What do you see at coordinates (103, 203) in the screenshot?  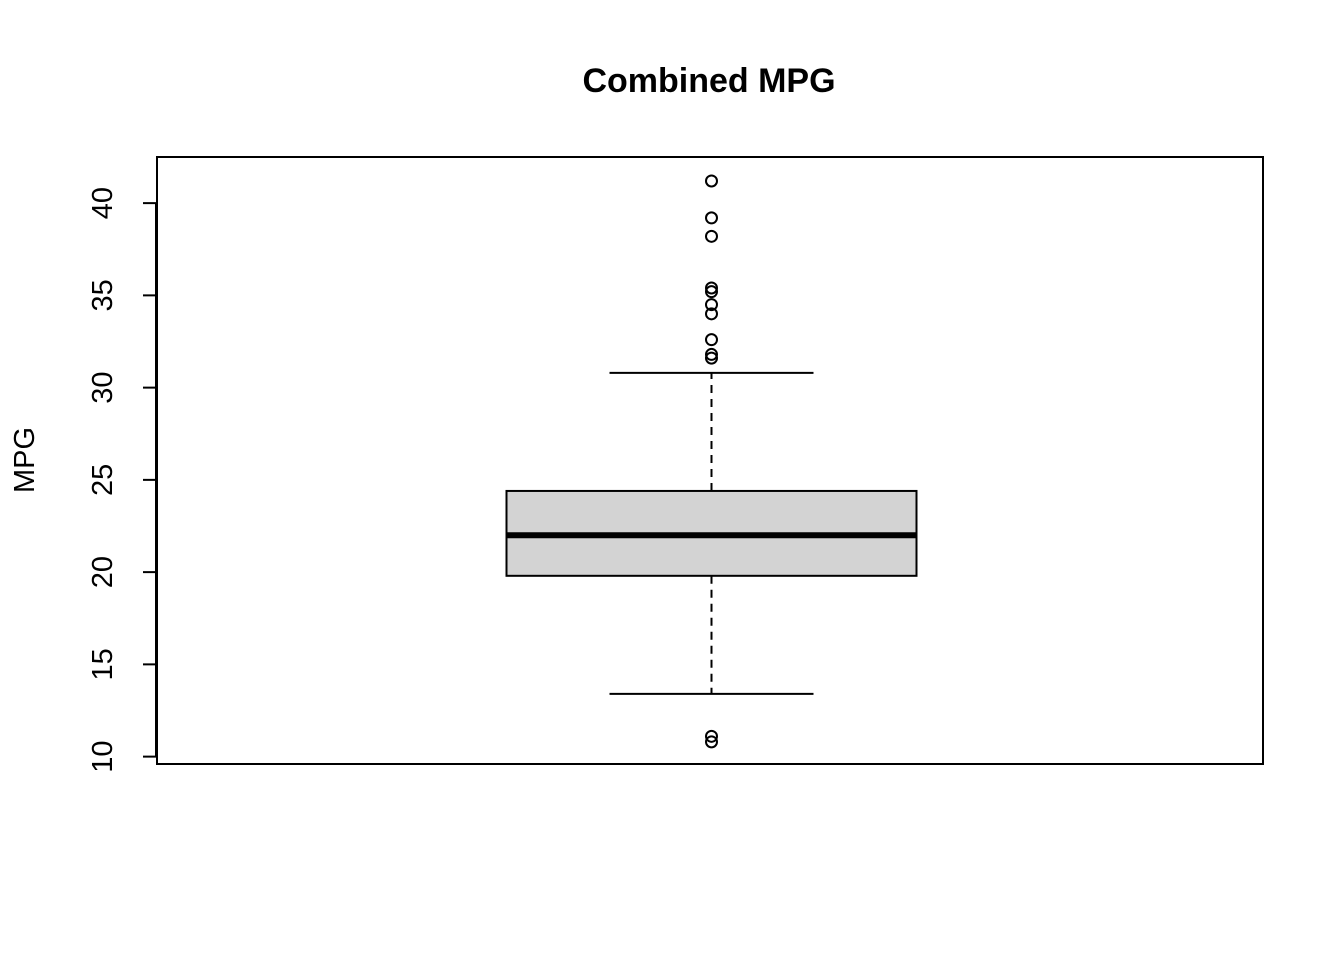 I see `y-tick-label: 40` at bounding box center [103, 203].